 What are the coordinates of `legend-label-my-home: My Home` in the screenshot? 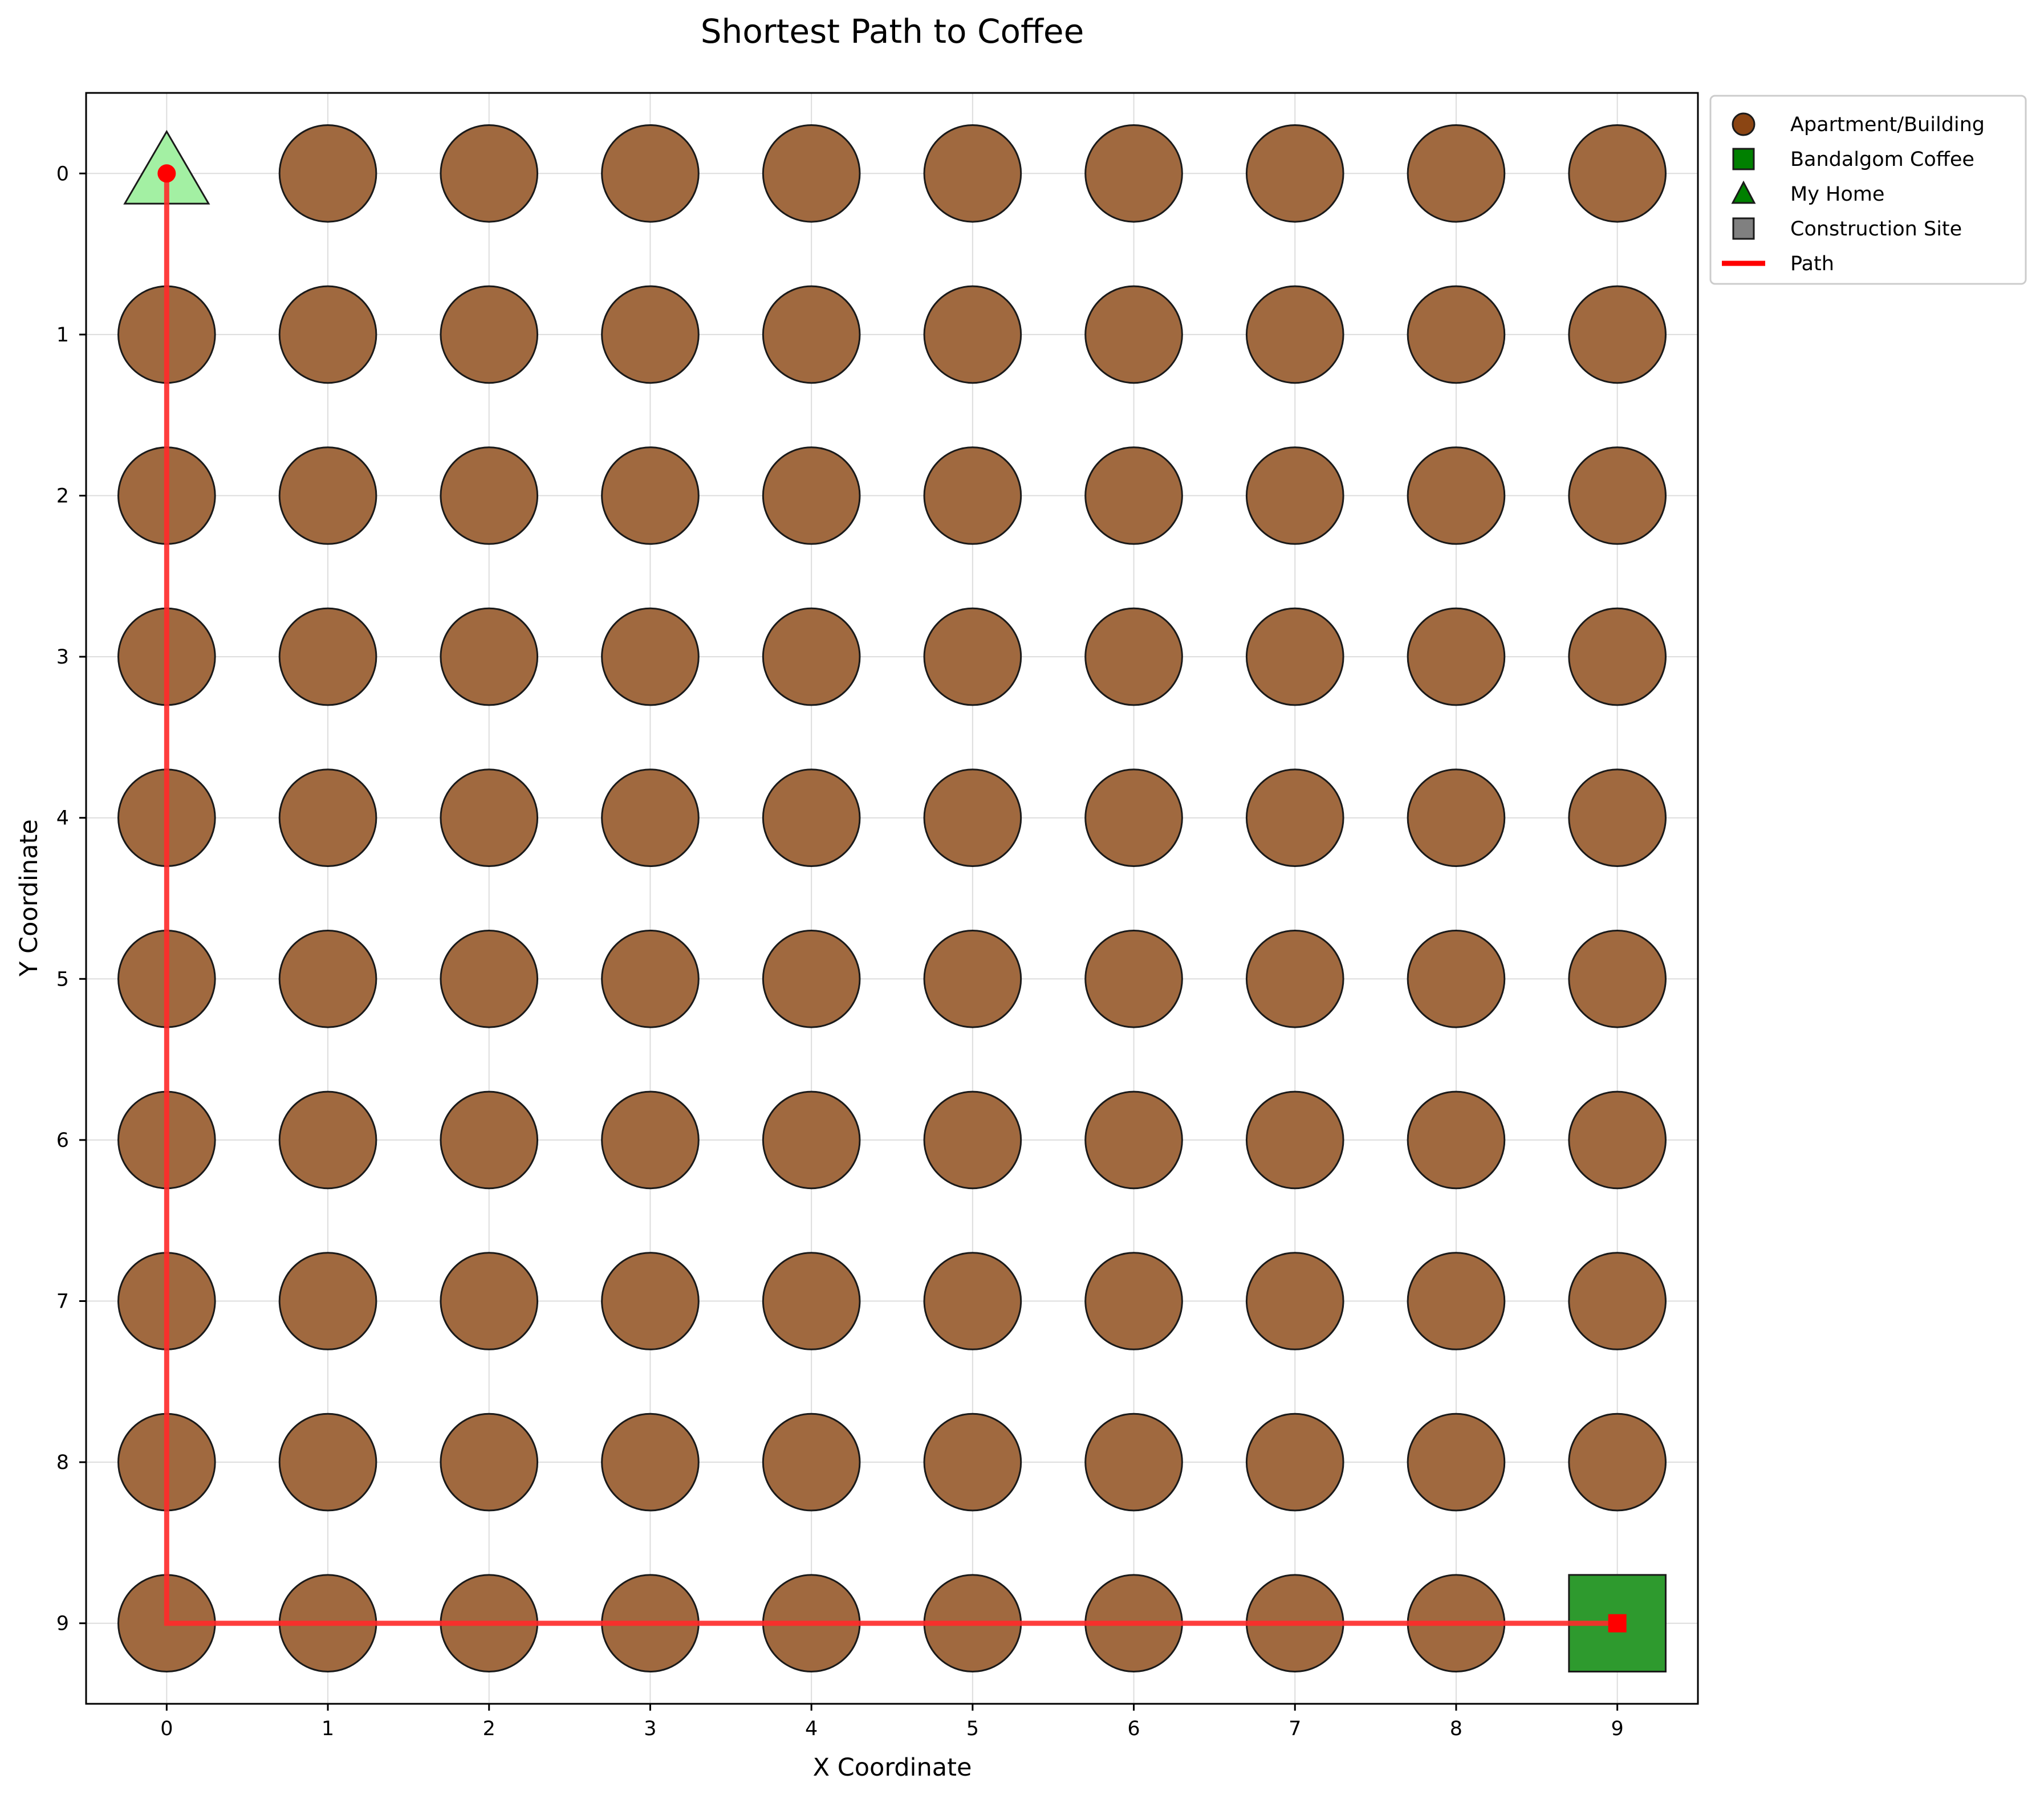 It's located at (1837, 194).